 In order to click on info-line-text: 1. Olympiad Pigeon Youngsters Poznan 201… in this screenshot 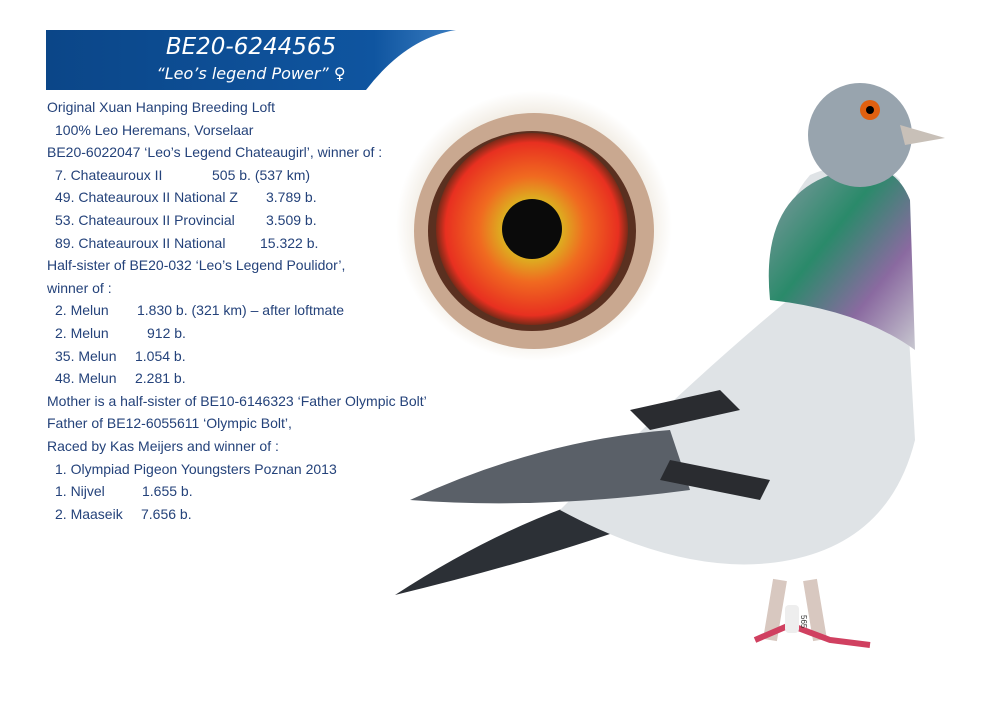, I will do `click(196, 468)`.